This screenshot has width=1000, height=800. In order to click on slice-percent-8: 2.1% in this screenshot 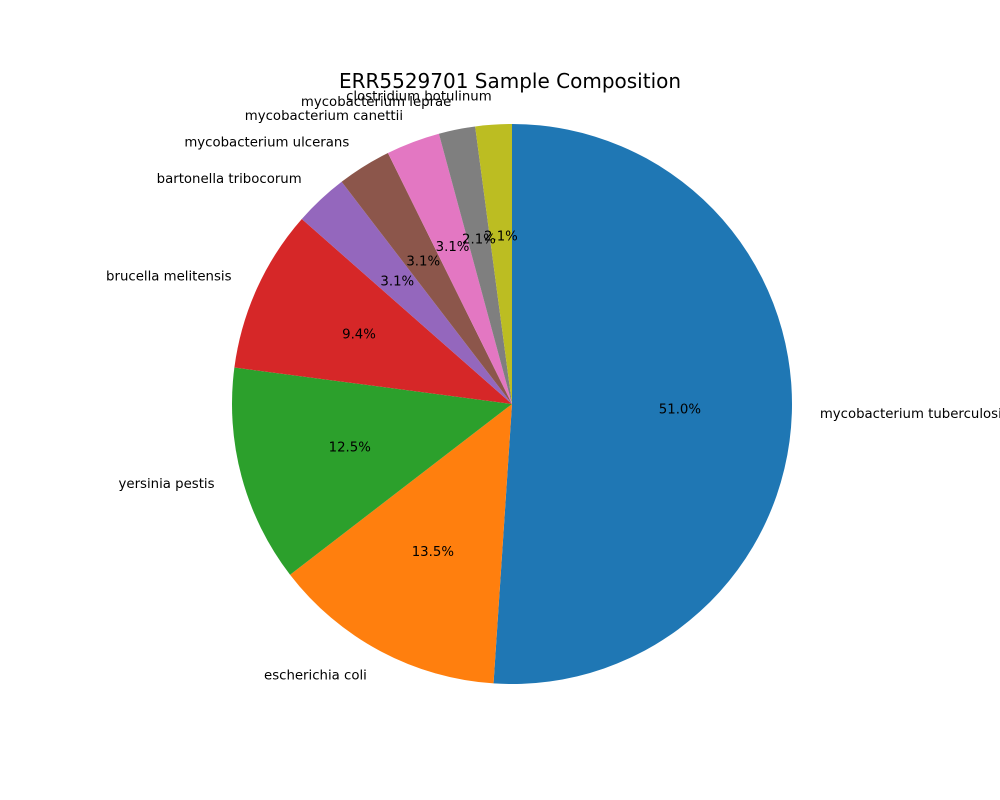, I will do `click(501, 236)`.